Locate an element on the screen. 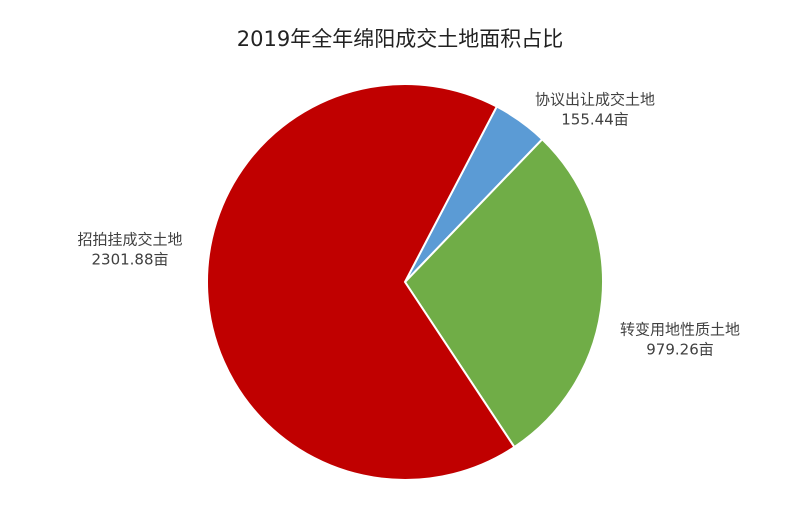  slice-label: 招拍挂成交土地 is located at coordinates (129, 240).